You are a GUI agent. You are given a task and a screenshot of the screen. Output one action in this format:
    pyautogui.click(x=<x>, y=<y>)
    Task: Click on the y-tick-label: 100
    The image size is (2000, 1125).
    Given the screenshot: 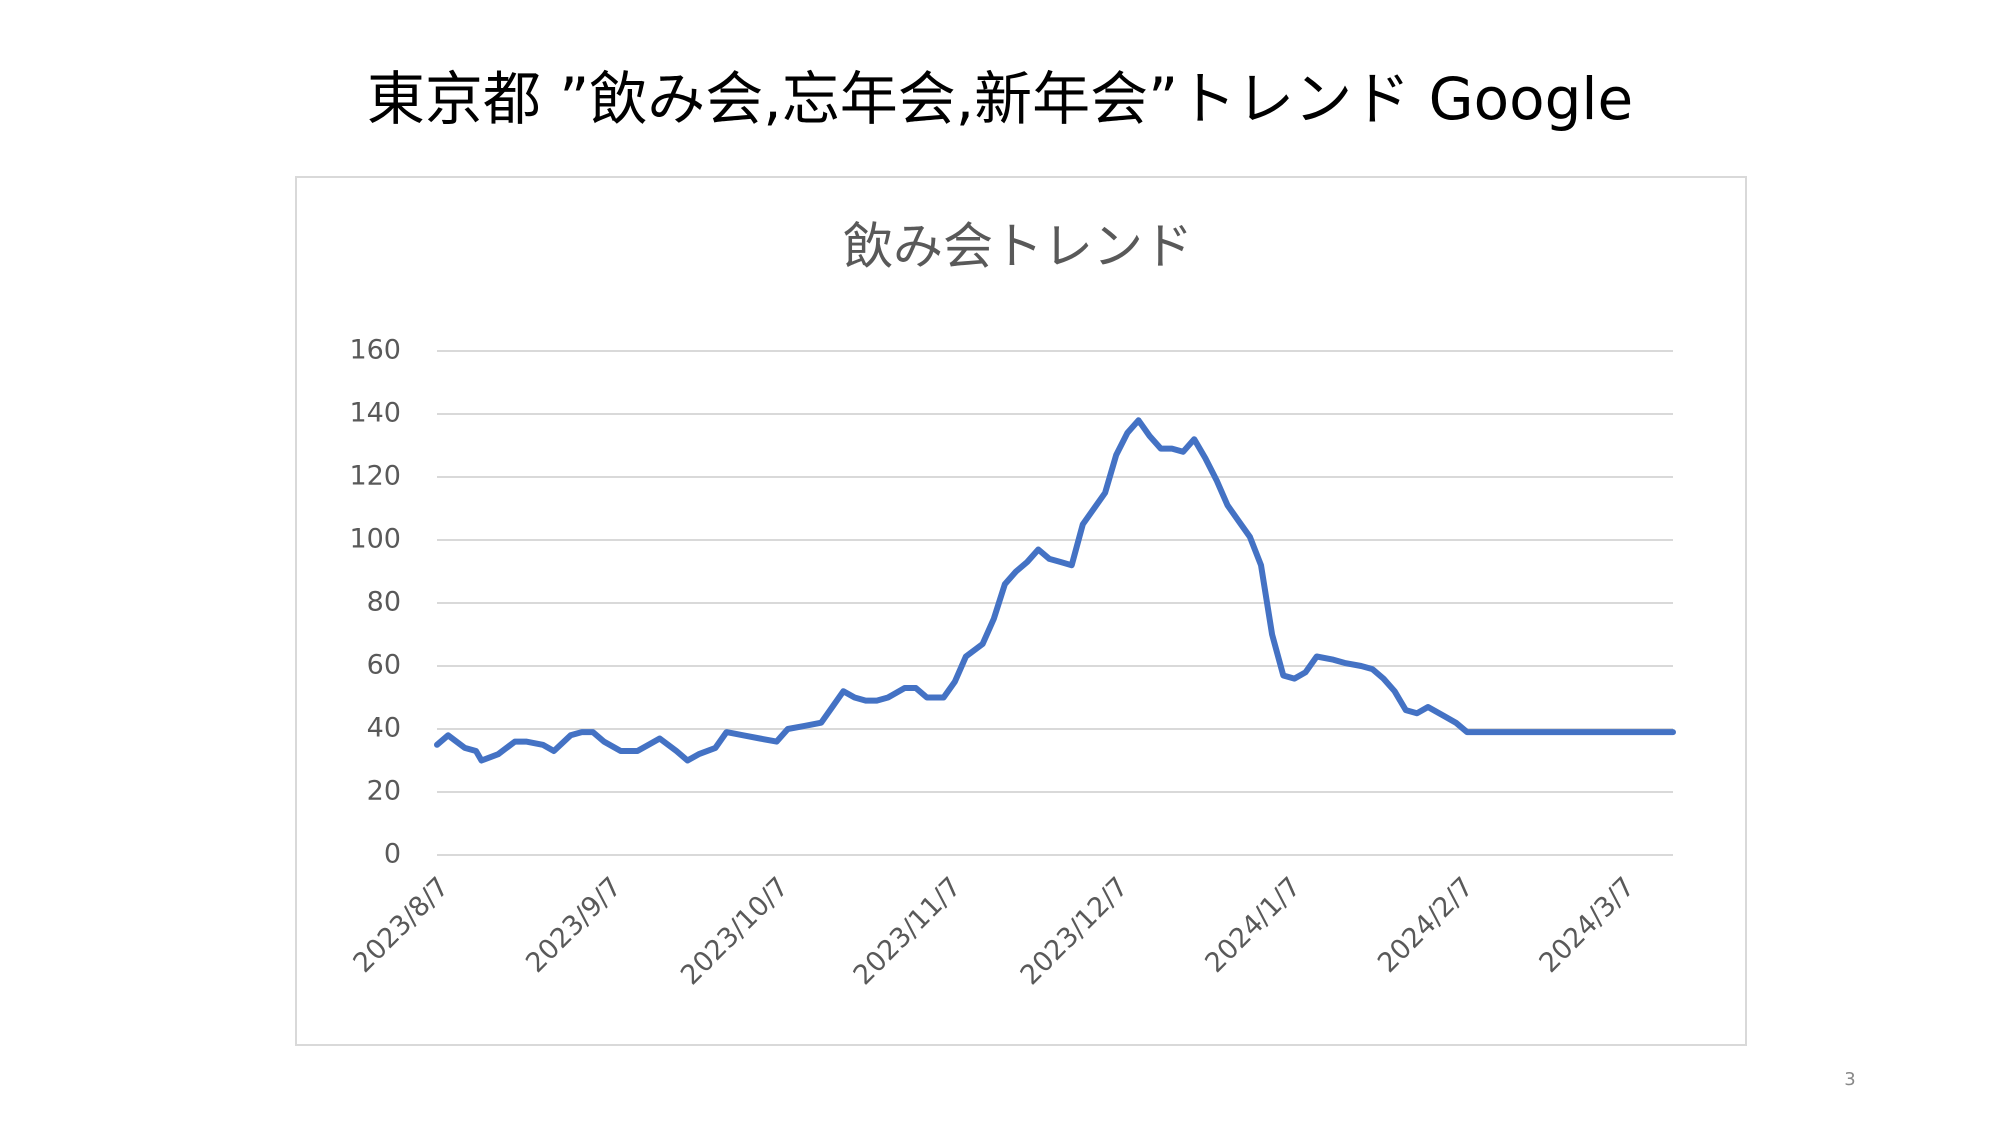 What is the action you would take?
    pyautogui.click(x=375, y=539)
    